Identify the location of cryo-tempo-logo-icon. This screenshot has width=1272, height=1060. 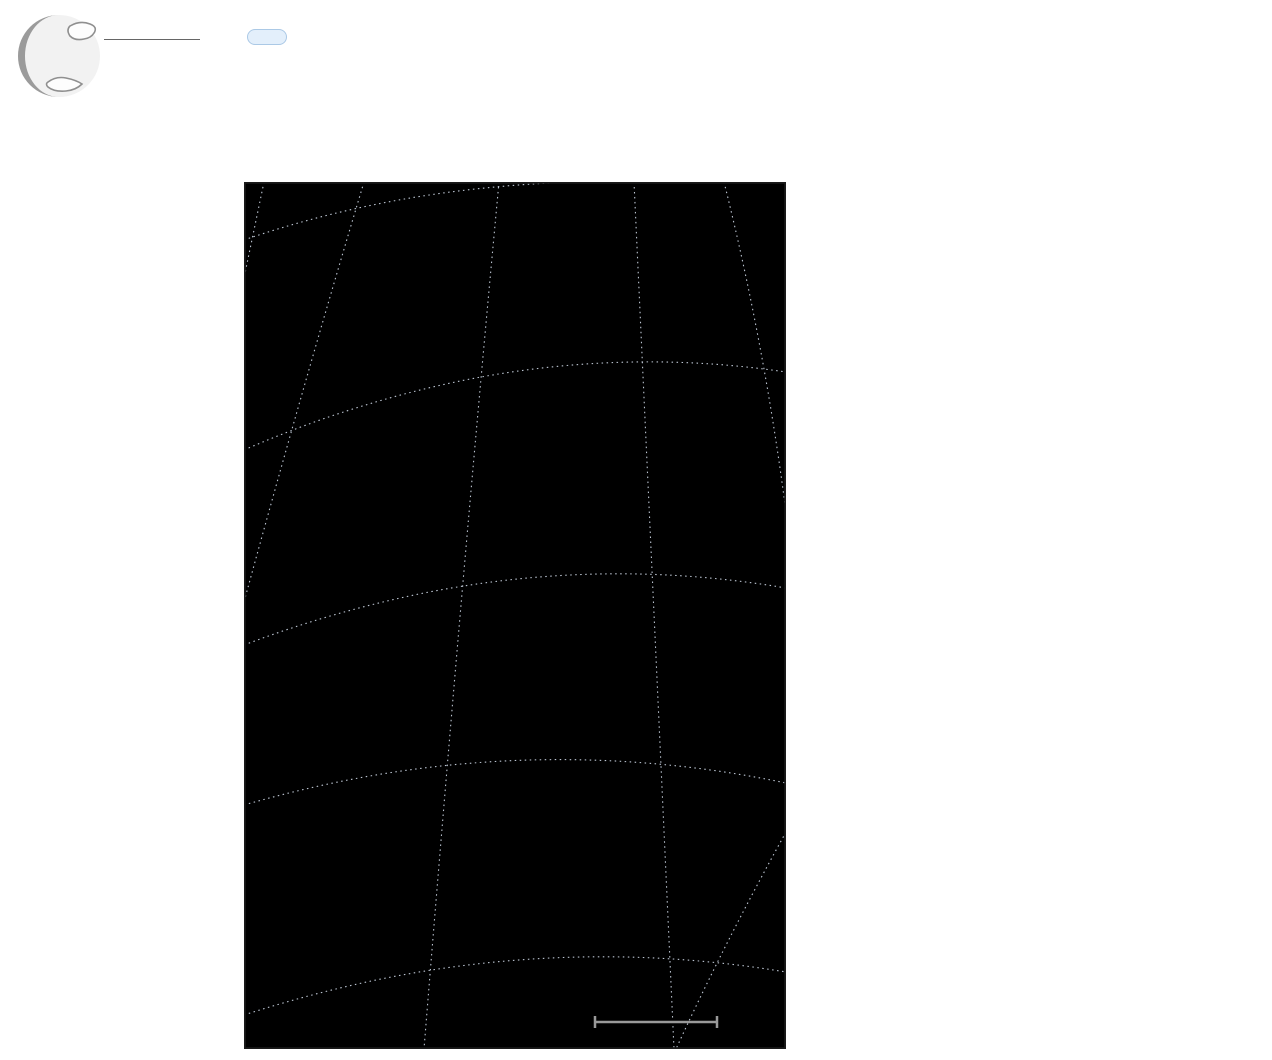
(58, 56).